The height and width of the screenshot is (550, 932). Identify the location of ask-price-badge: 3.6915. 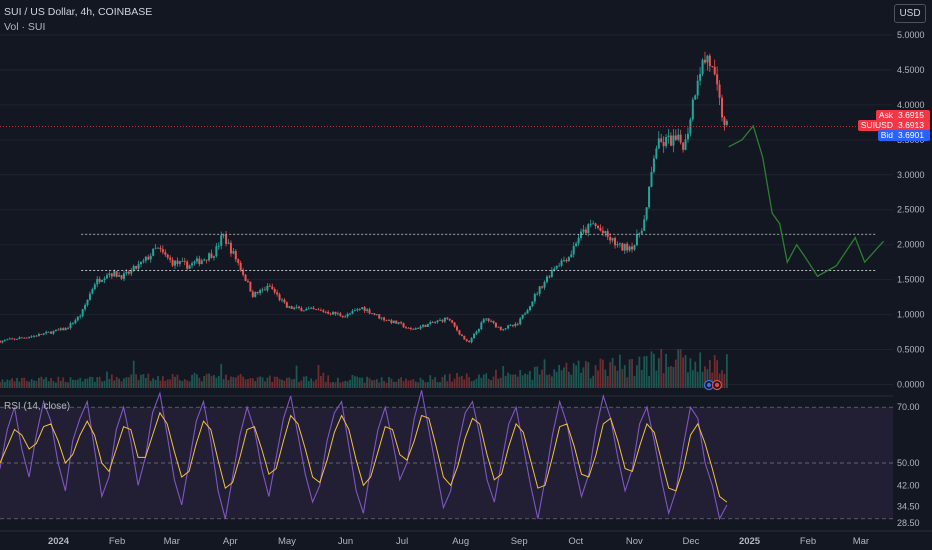
(913, 115).